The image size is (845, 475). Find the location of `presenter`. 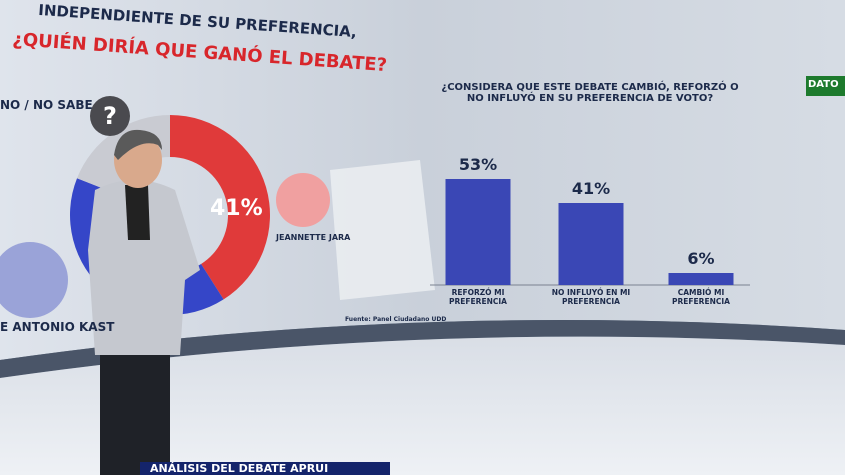

presenter is located at coordinates (144, 302).